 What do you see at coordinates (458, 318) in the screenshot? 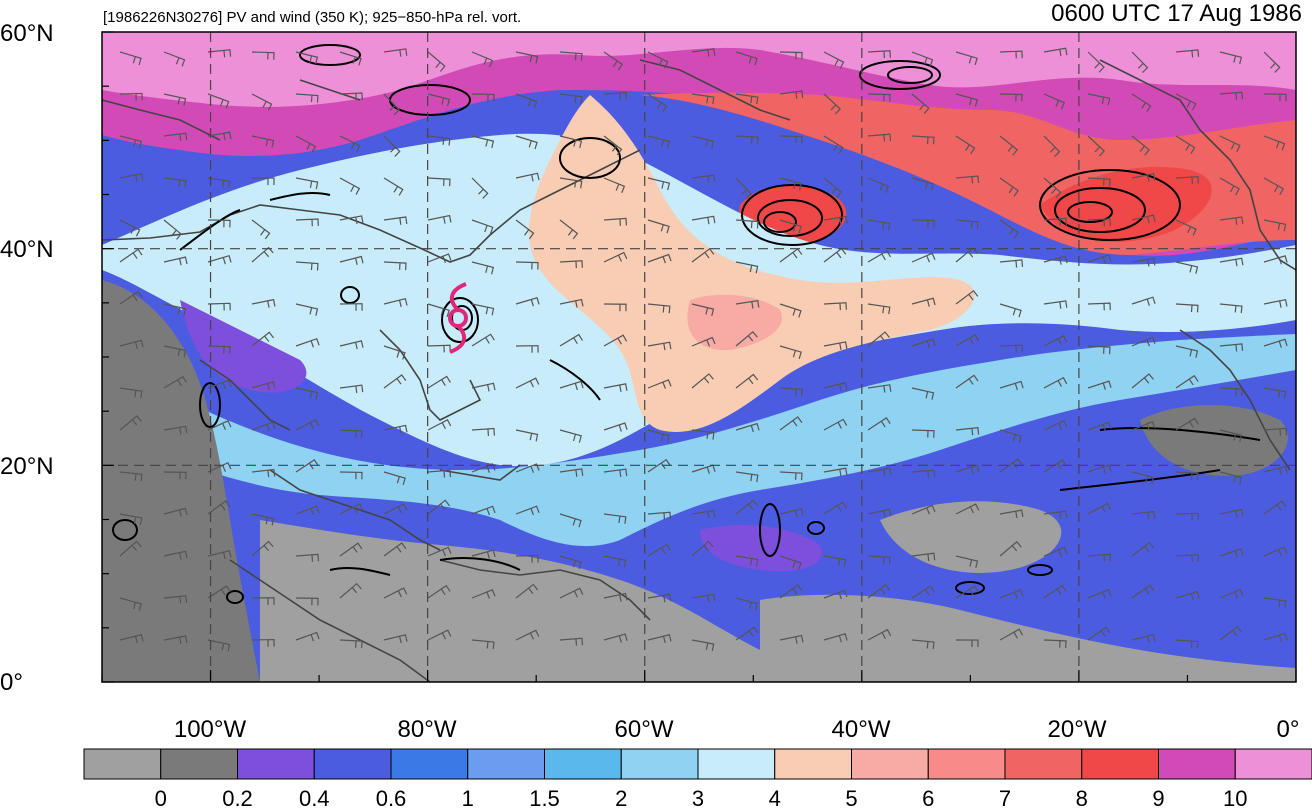
I see `hurricane-symbol` at bounding box center [458, 318].